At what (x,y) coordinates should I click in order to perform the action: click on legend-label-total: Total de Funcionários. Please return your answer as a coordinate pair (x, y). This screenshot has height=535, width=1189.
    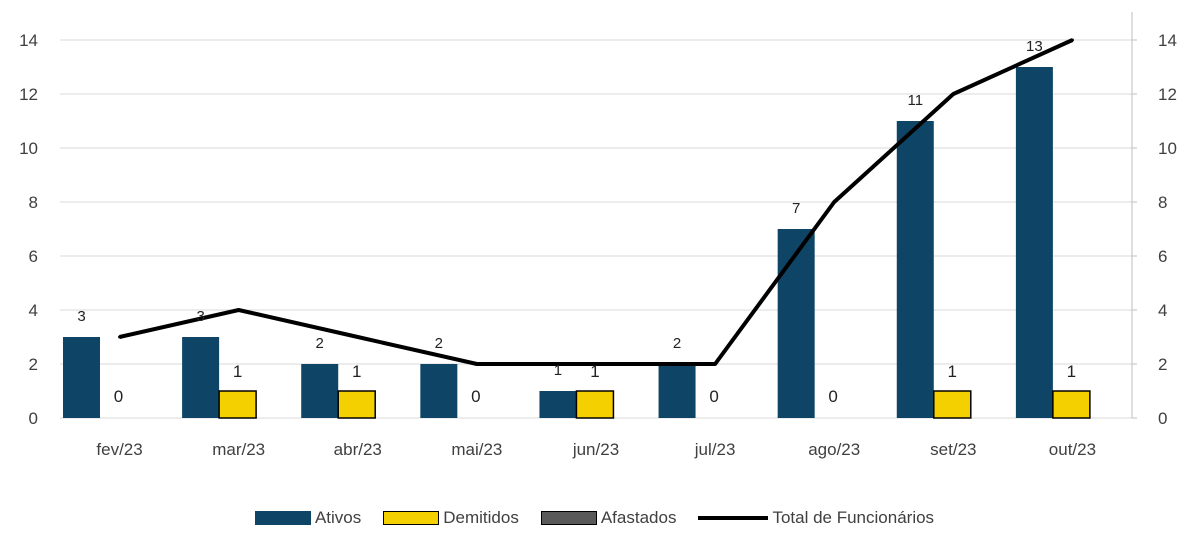
    Looking at the image, I should click on (853, 517).